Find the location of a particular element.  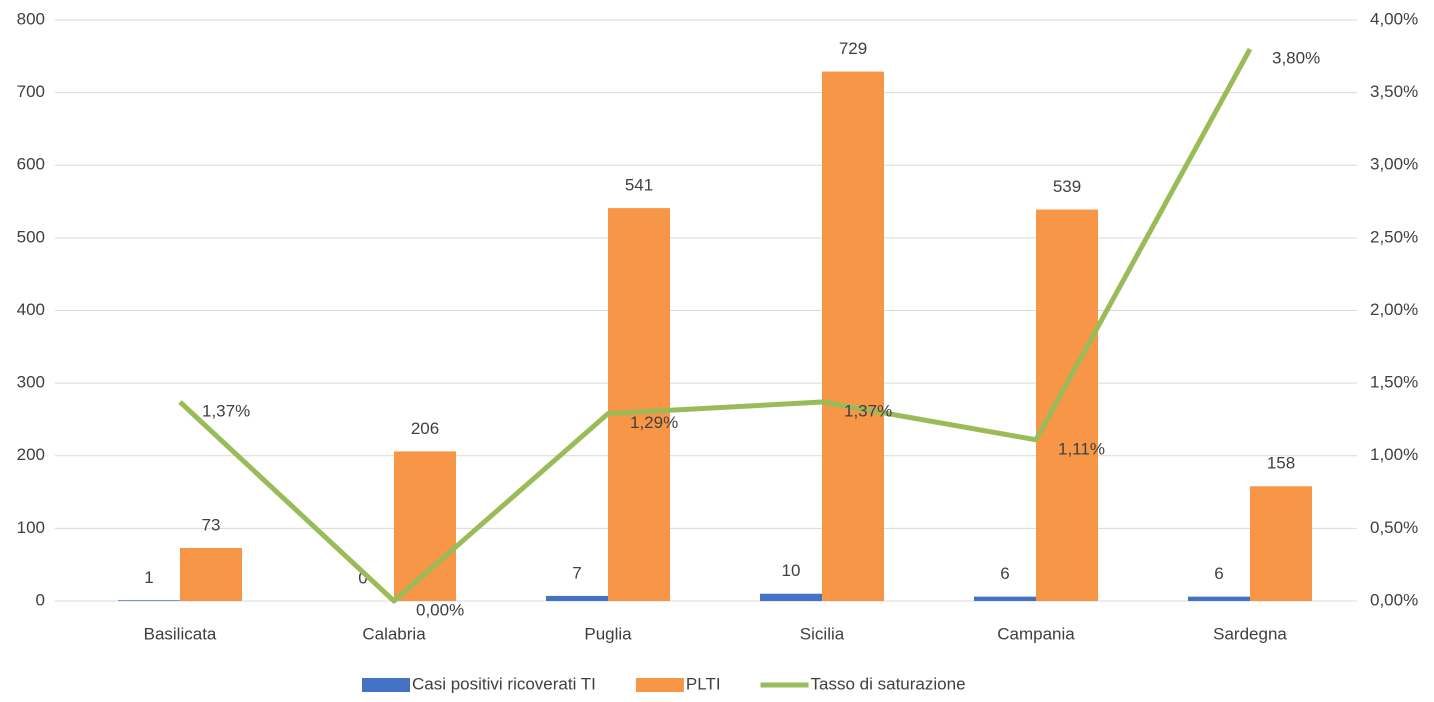

y2-tick-label: 1,00% is located at coordinates (1394, 454).